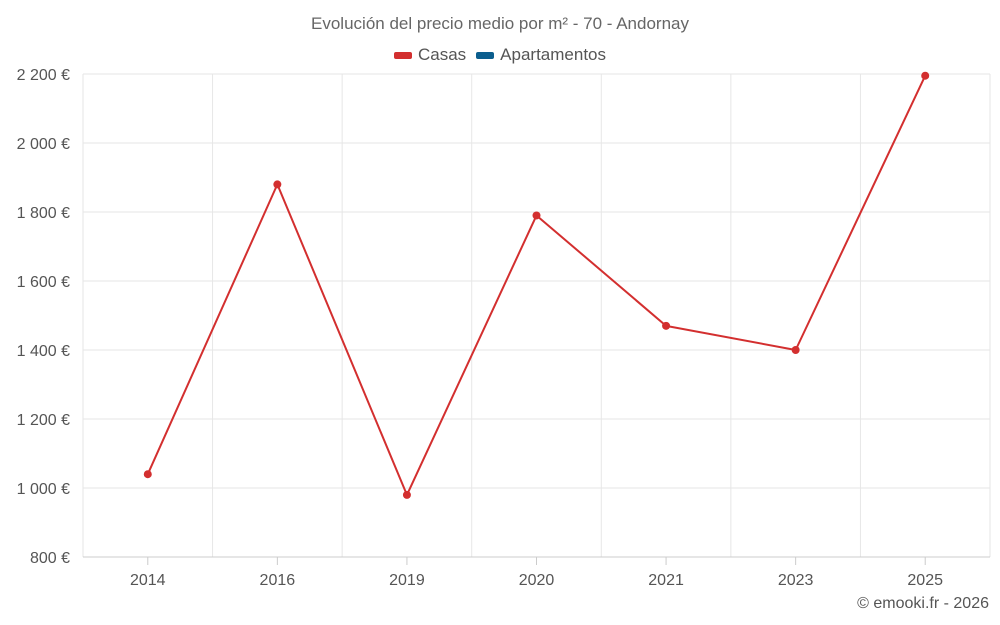 This screenshot has height=625, width=1000. What do you see at coordinates (553, 54) in the screenshot?
I see `legend-label-apartamentos: Apartamentos` at bounding box center [553, 54].